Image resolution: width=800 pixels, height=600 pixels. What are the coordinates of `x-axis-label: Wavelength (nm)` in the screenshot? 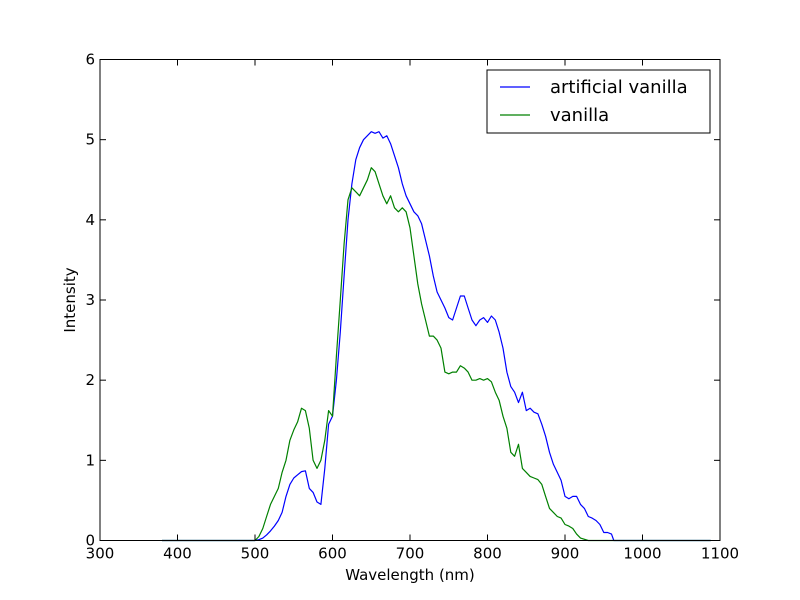 It's located at (410, 575).